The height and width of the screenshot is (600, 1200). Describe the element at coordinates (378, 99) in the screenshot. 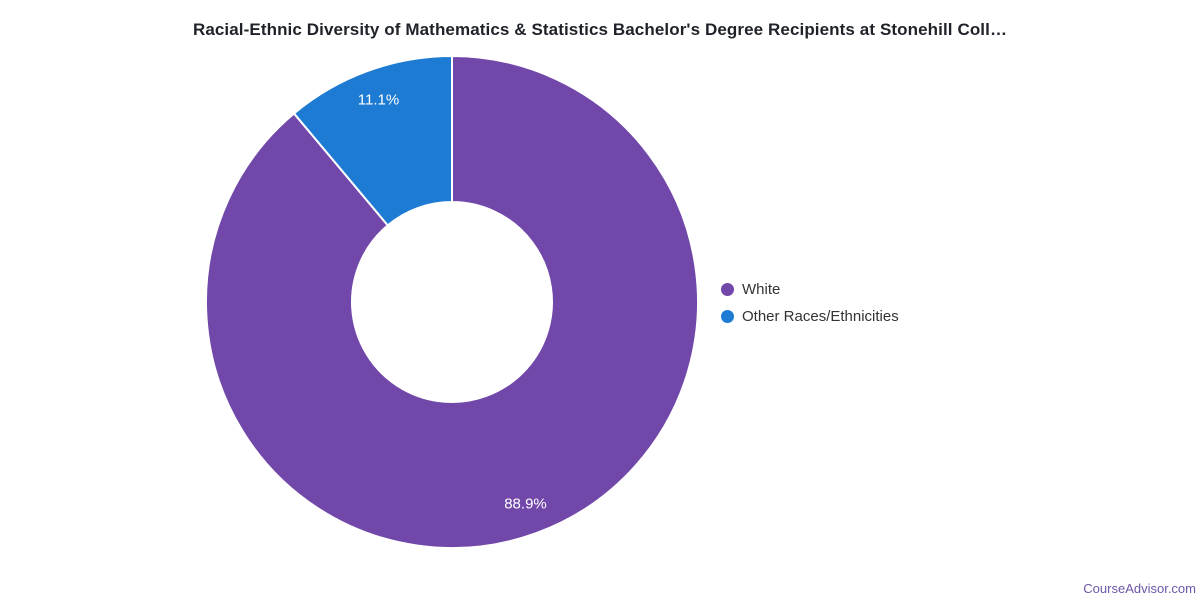

I see `slice-value-label: 11.1%` at that location.